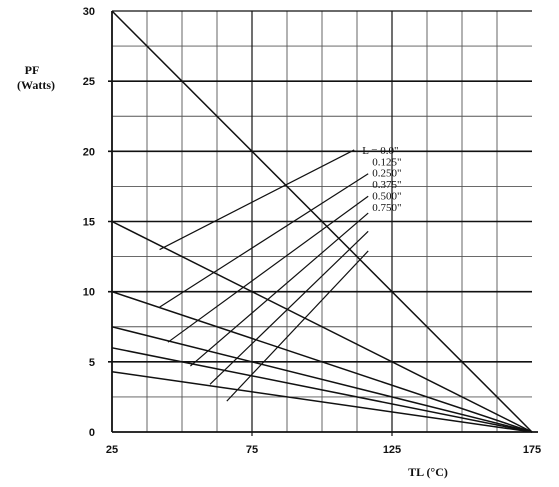 This screenshot has width=559, height=487. What do you see at coordinates (32, 70) in the screenshot?
I see `y-axis-label-line1: PF` at bounding box center [32, 70].